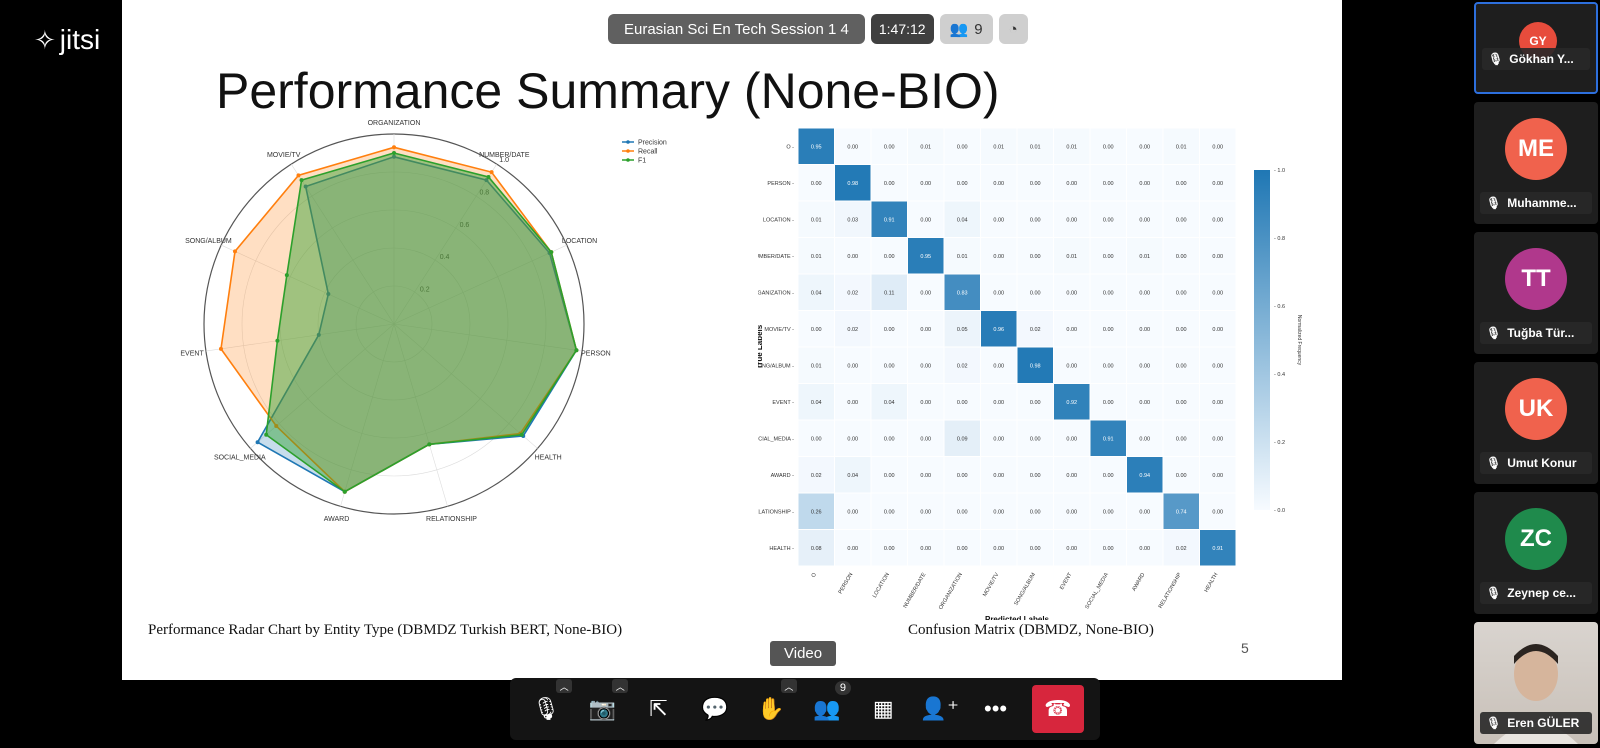  I want to click on participant-name-tag: 🎙 Umut Konur, so click(1536, 463).